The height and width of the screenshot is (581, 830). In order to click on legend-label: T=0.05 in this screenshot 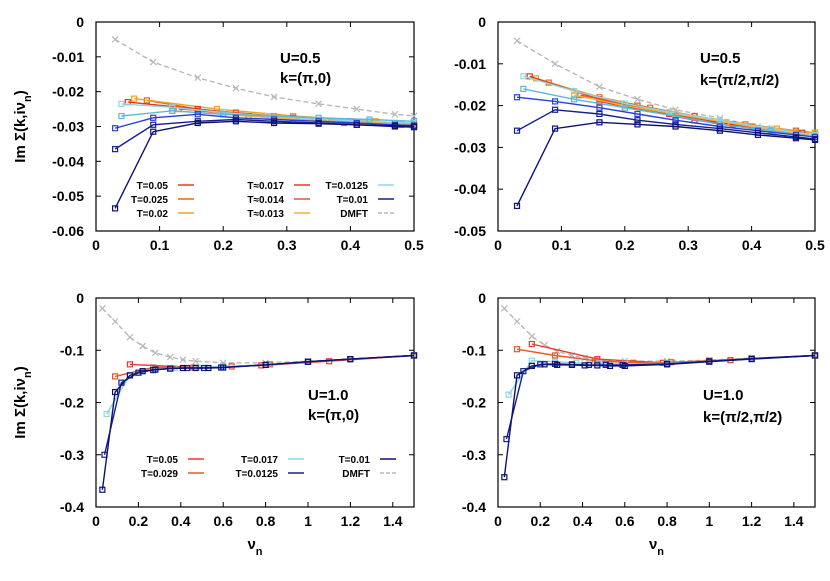, I will do `click(153, 186)`.